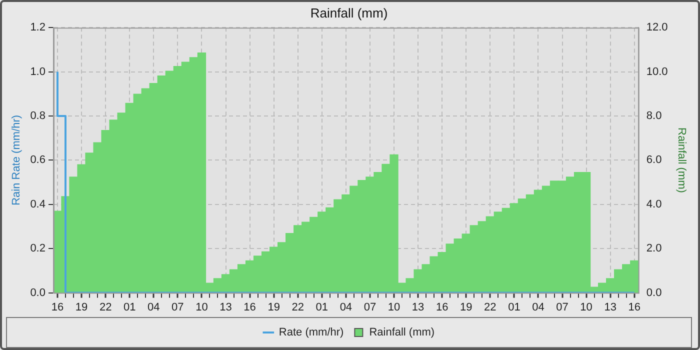 Image resolution: width=700 pixels, height=350 pixels. I want to click on legend-label: Rainfall (mm), so click(402, 332).